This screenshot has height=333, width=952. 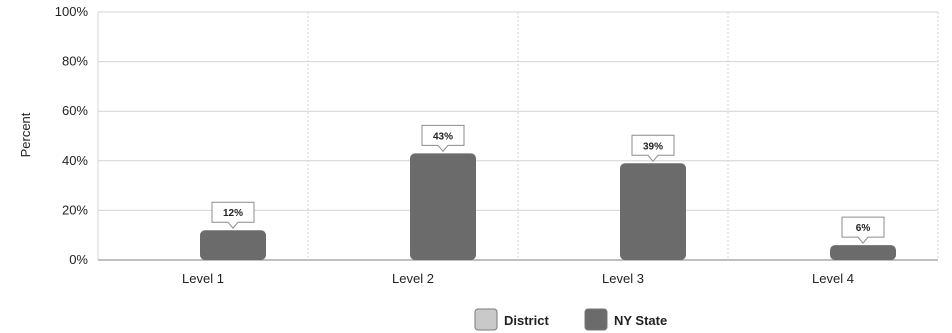 What do you see at coordinates (75, 110) in the screenshot?
I see `y-tick-label: 60%` at bounding box center [75, 110].